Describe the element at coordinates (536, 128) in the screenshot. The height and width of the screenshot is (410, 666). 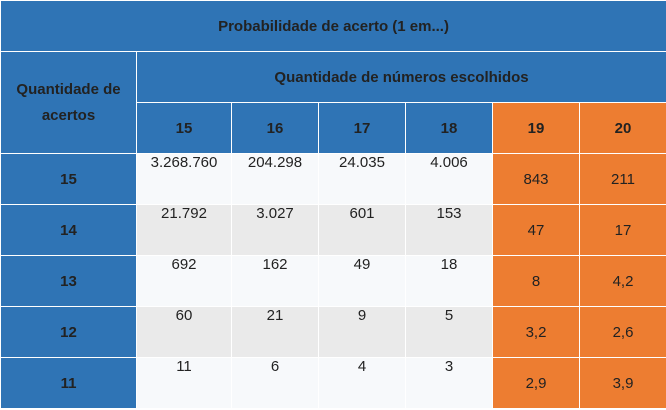
I see `column-header-highlighted: 19` at that location.